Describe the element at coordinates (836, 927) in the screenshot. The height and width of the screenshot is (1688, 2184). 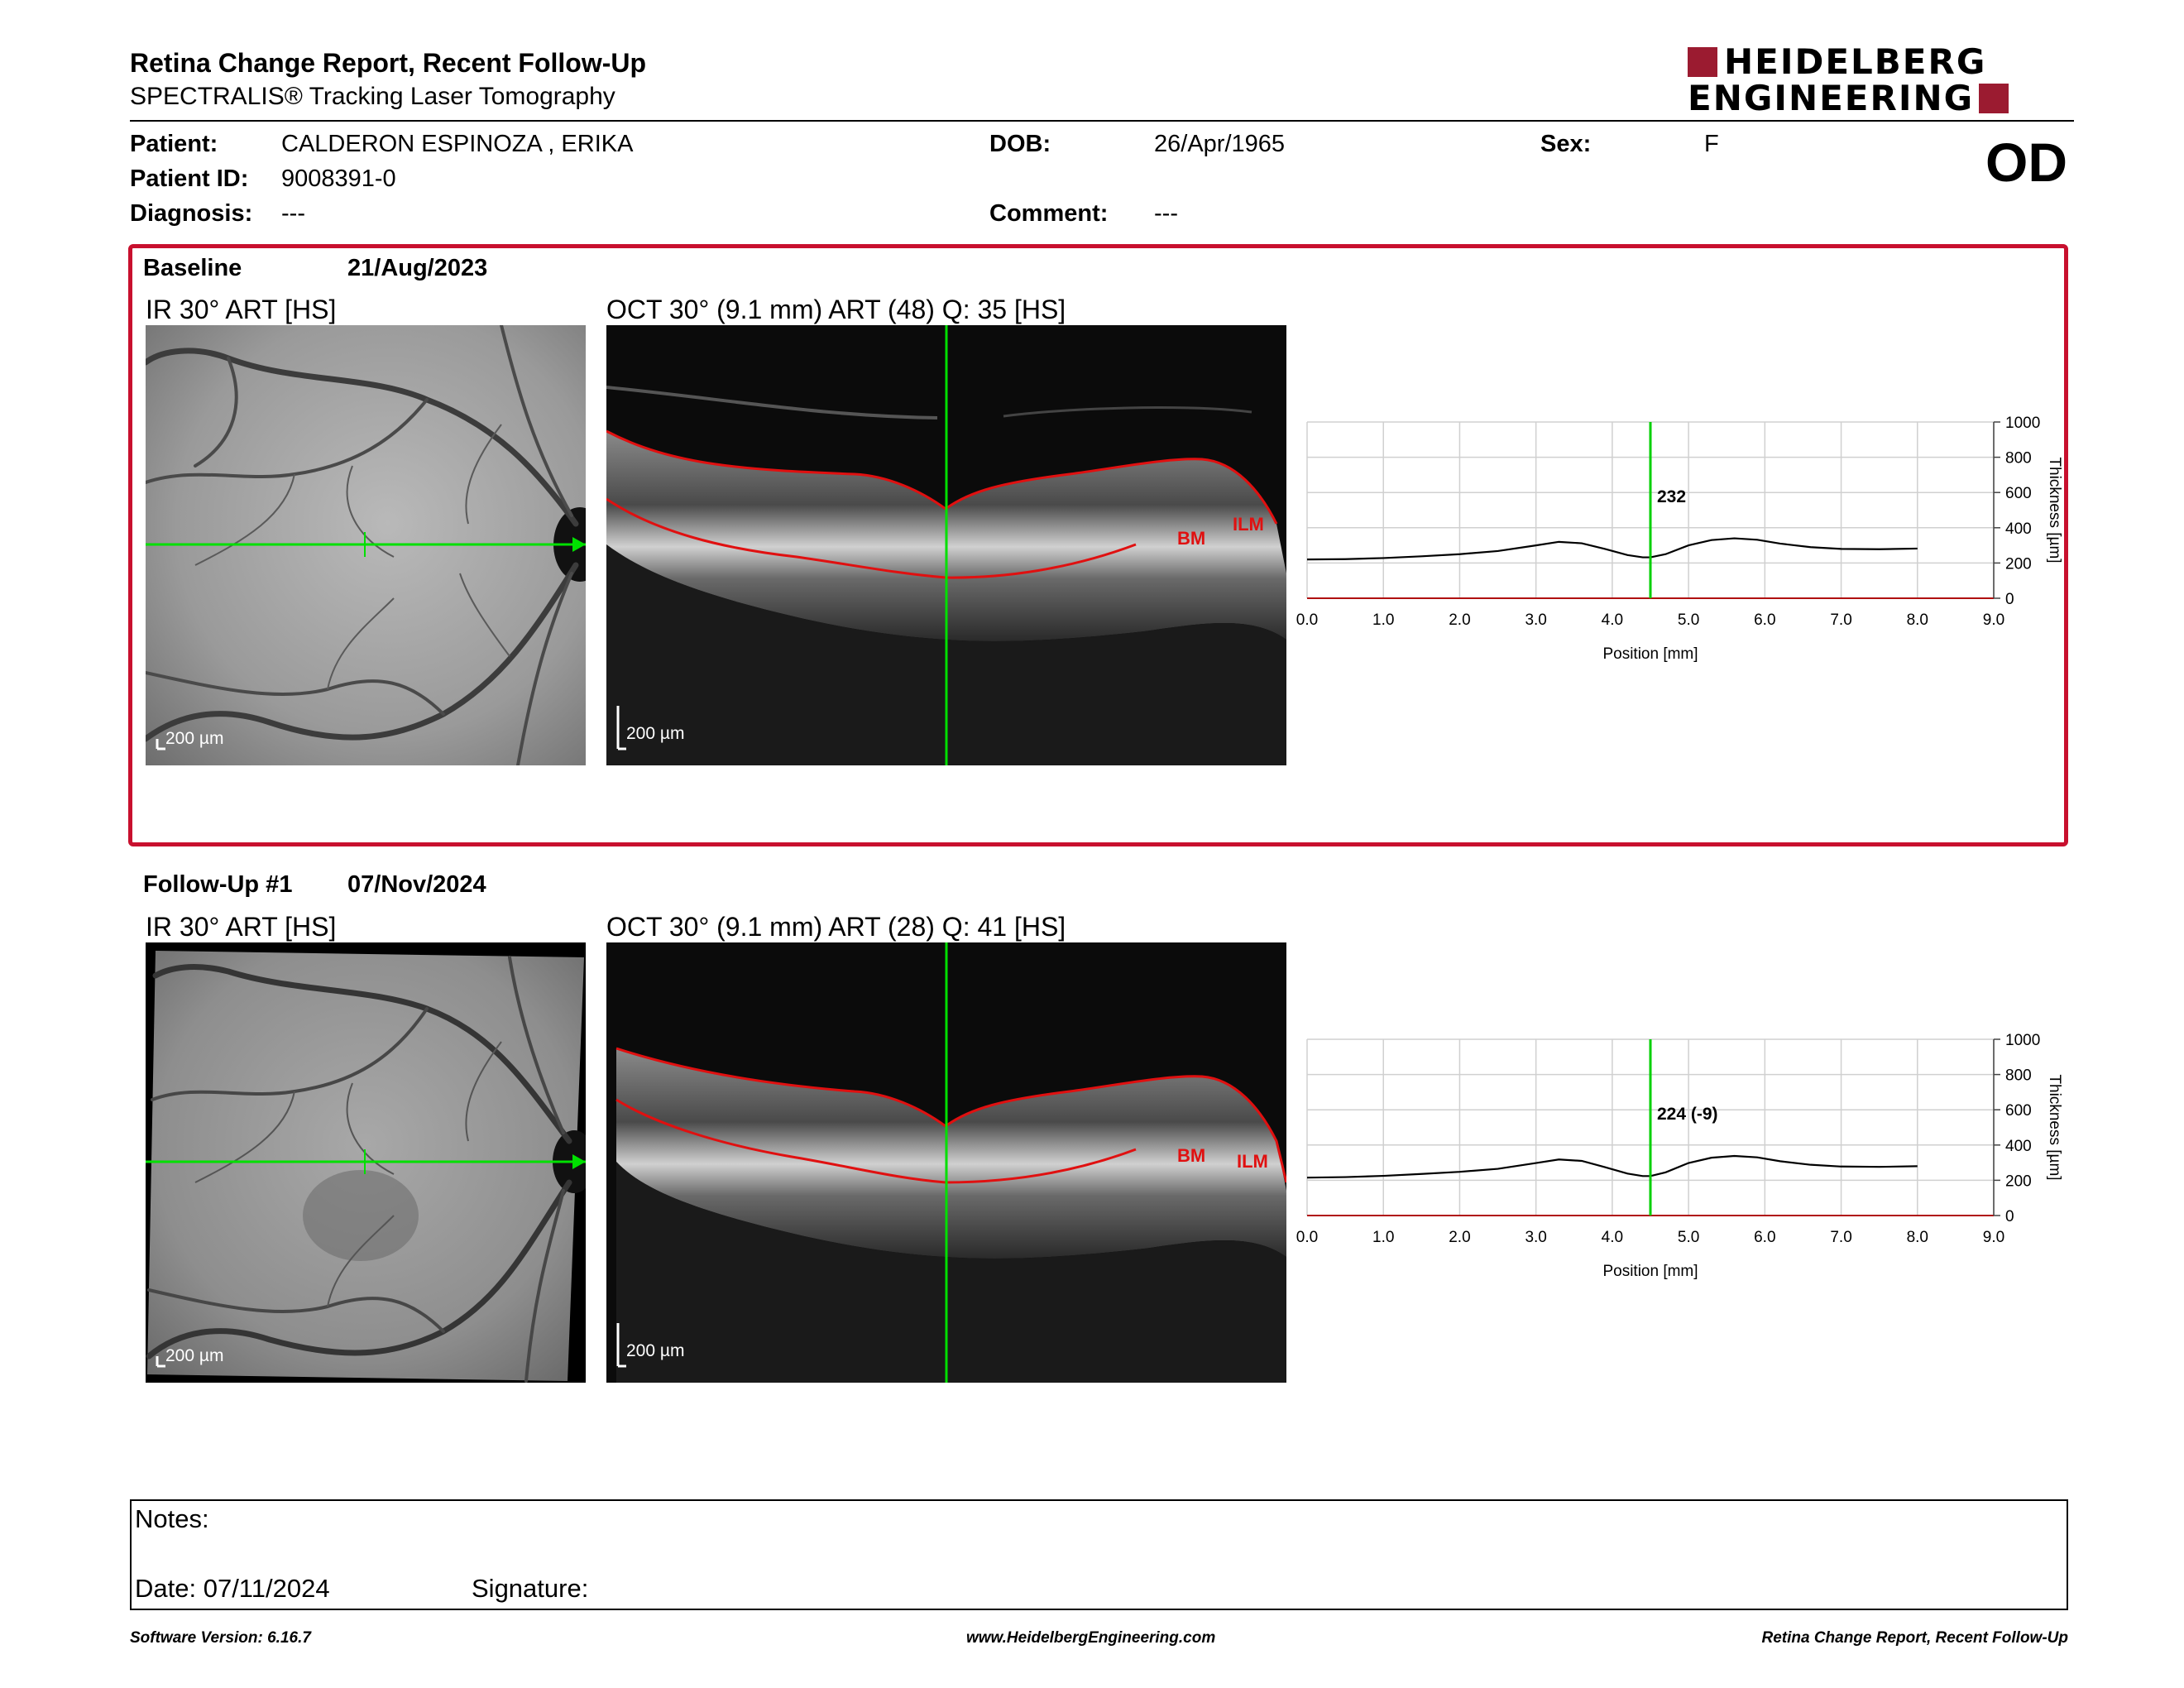
I see `followup-oct-caption: OCT 30° (9.1 mm) ART (28) Q: 41 [HS]` at that location.